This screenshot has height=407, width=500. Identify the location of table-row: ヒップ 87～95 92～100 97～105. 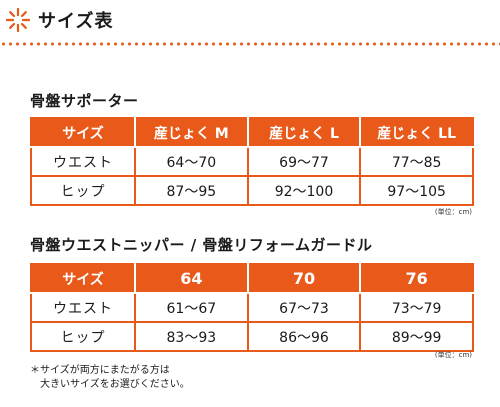
(252, 190).